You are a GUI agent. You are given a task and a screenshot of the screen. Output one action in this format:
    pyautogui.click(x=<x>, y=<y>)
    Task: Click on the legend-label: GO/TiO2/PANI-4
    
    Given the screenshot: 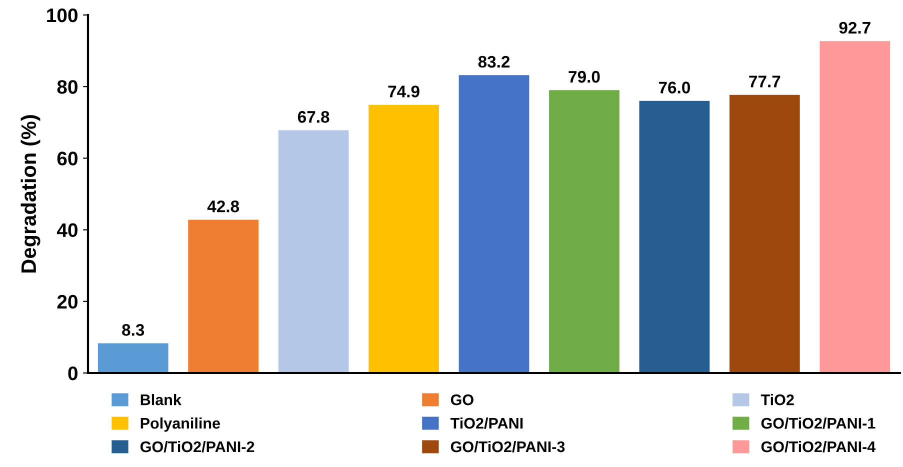 What is the action you would take?
    pyautogui.click(x=818, y=446)
    